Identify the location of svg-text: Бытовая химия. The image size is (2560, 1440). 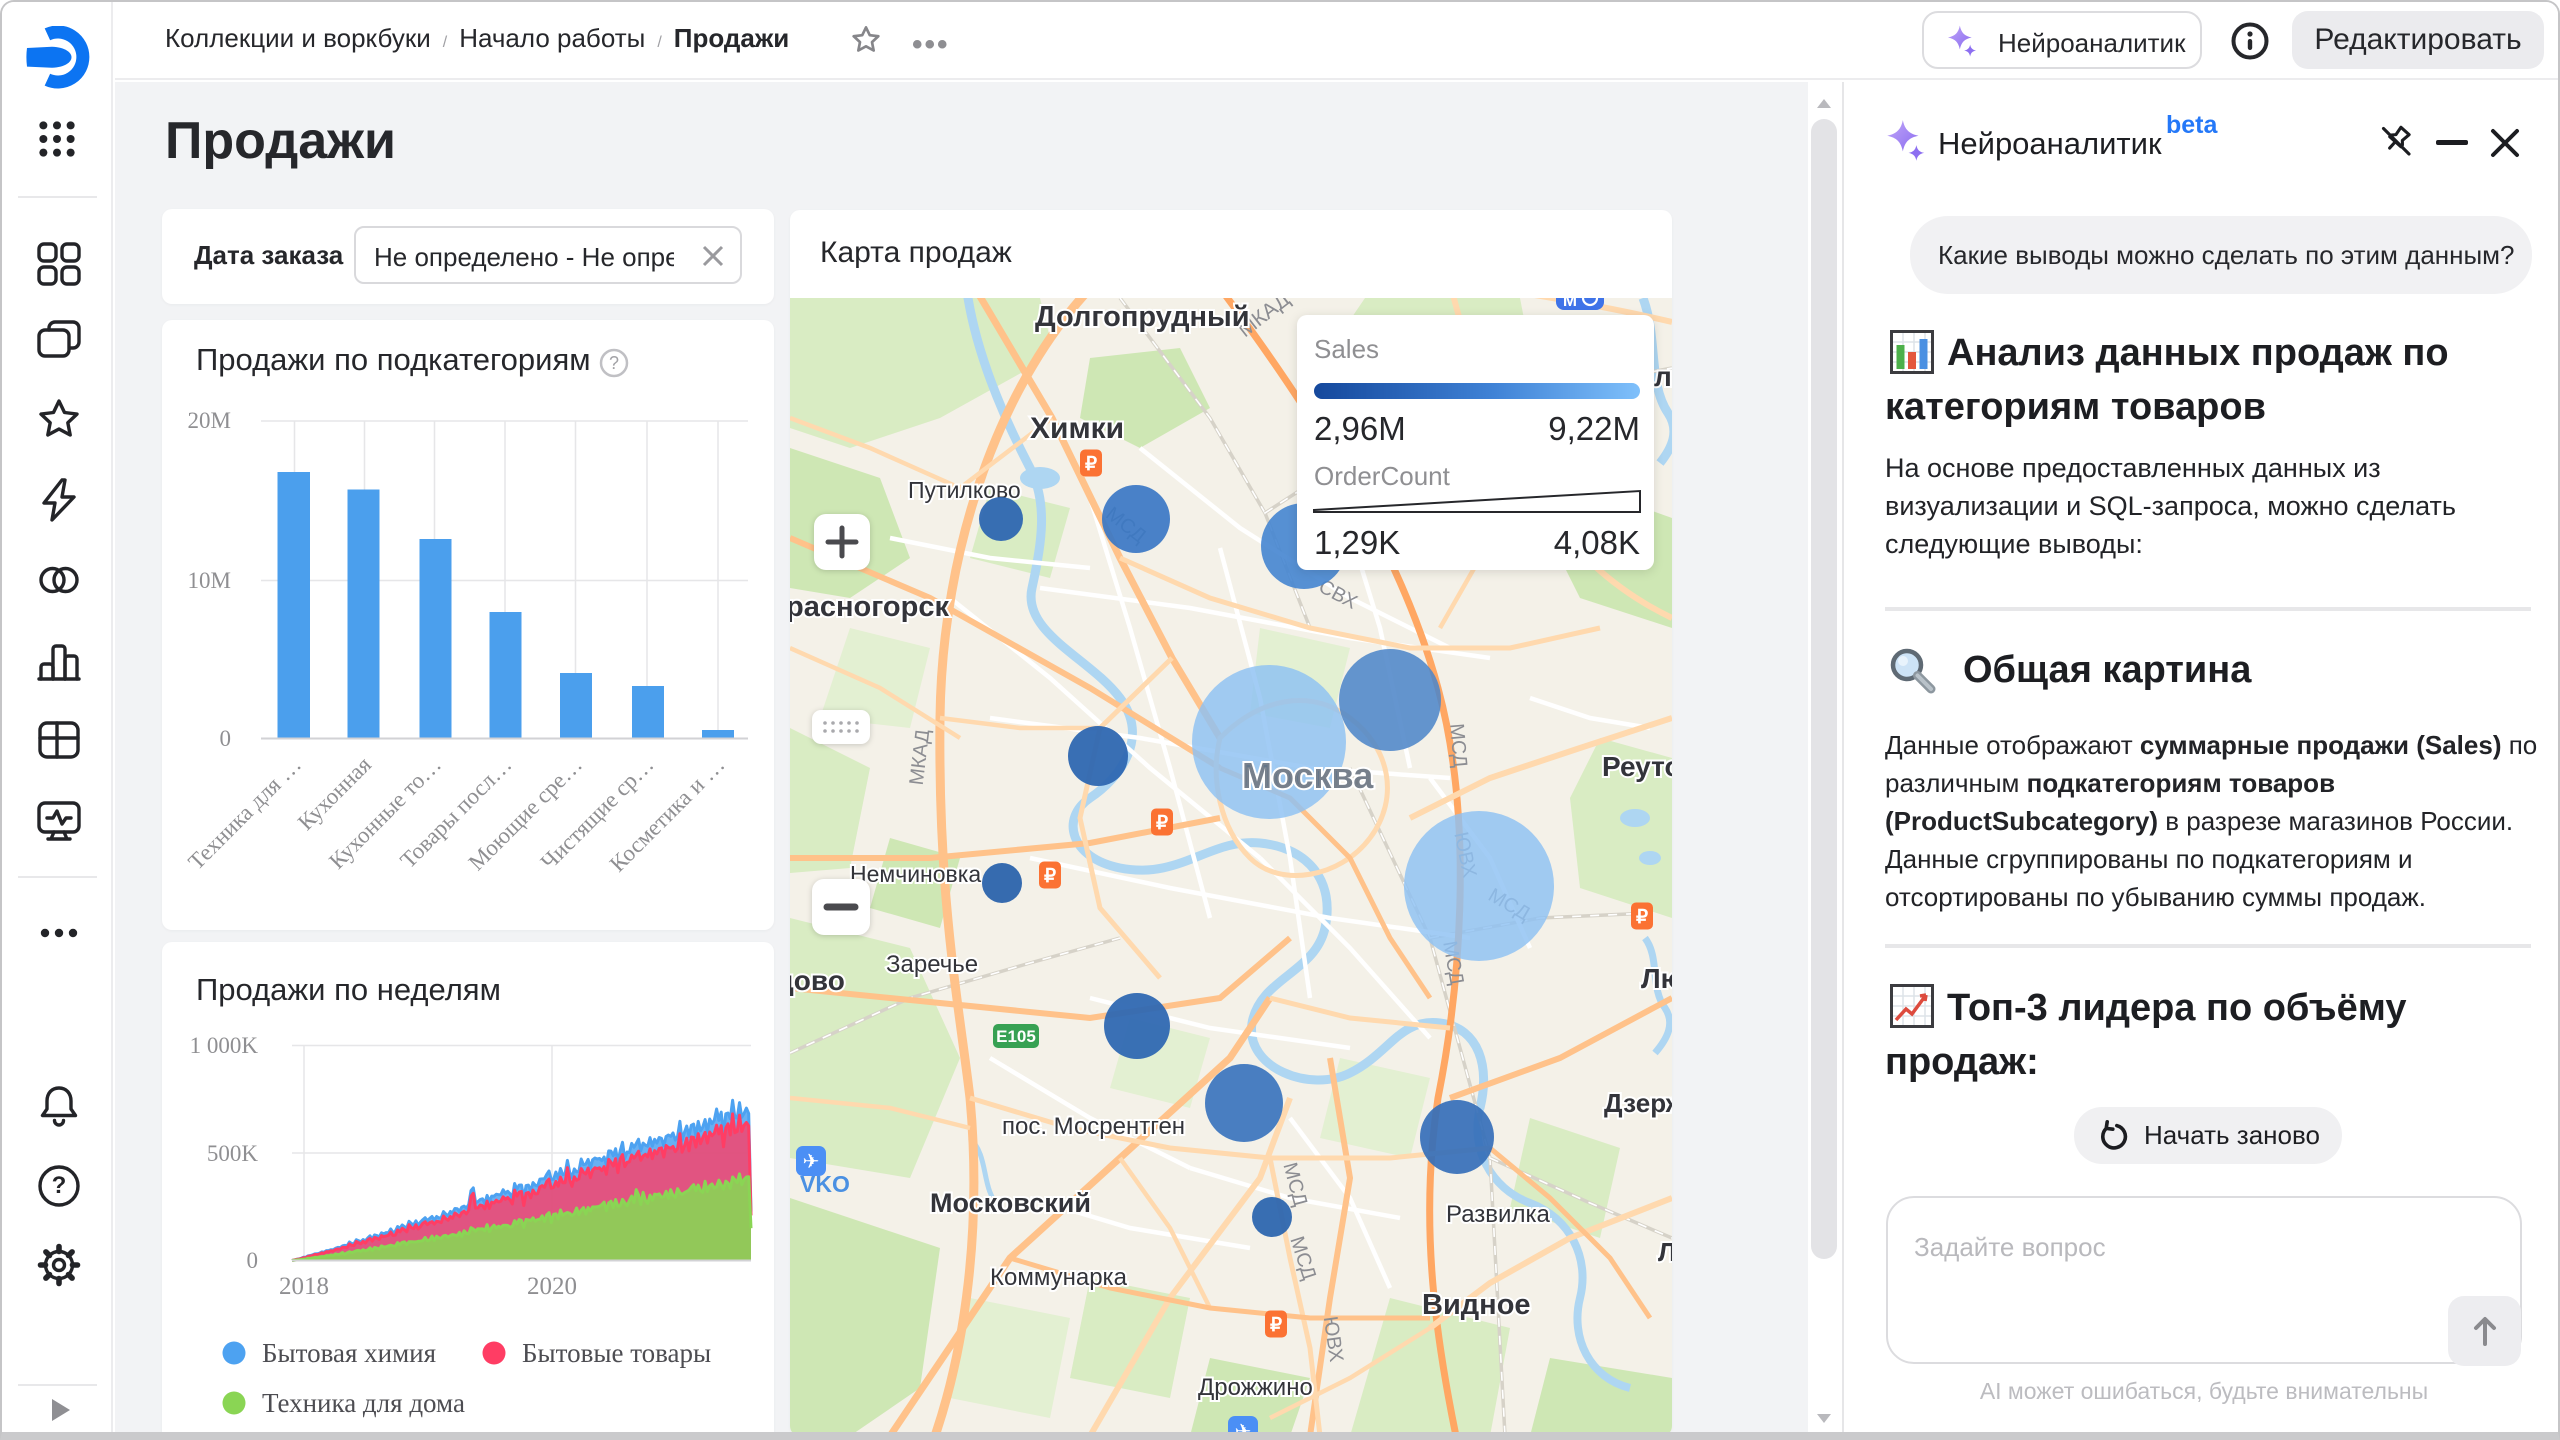
(349, 1353).